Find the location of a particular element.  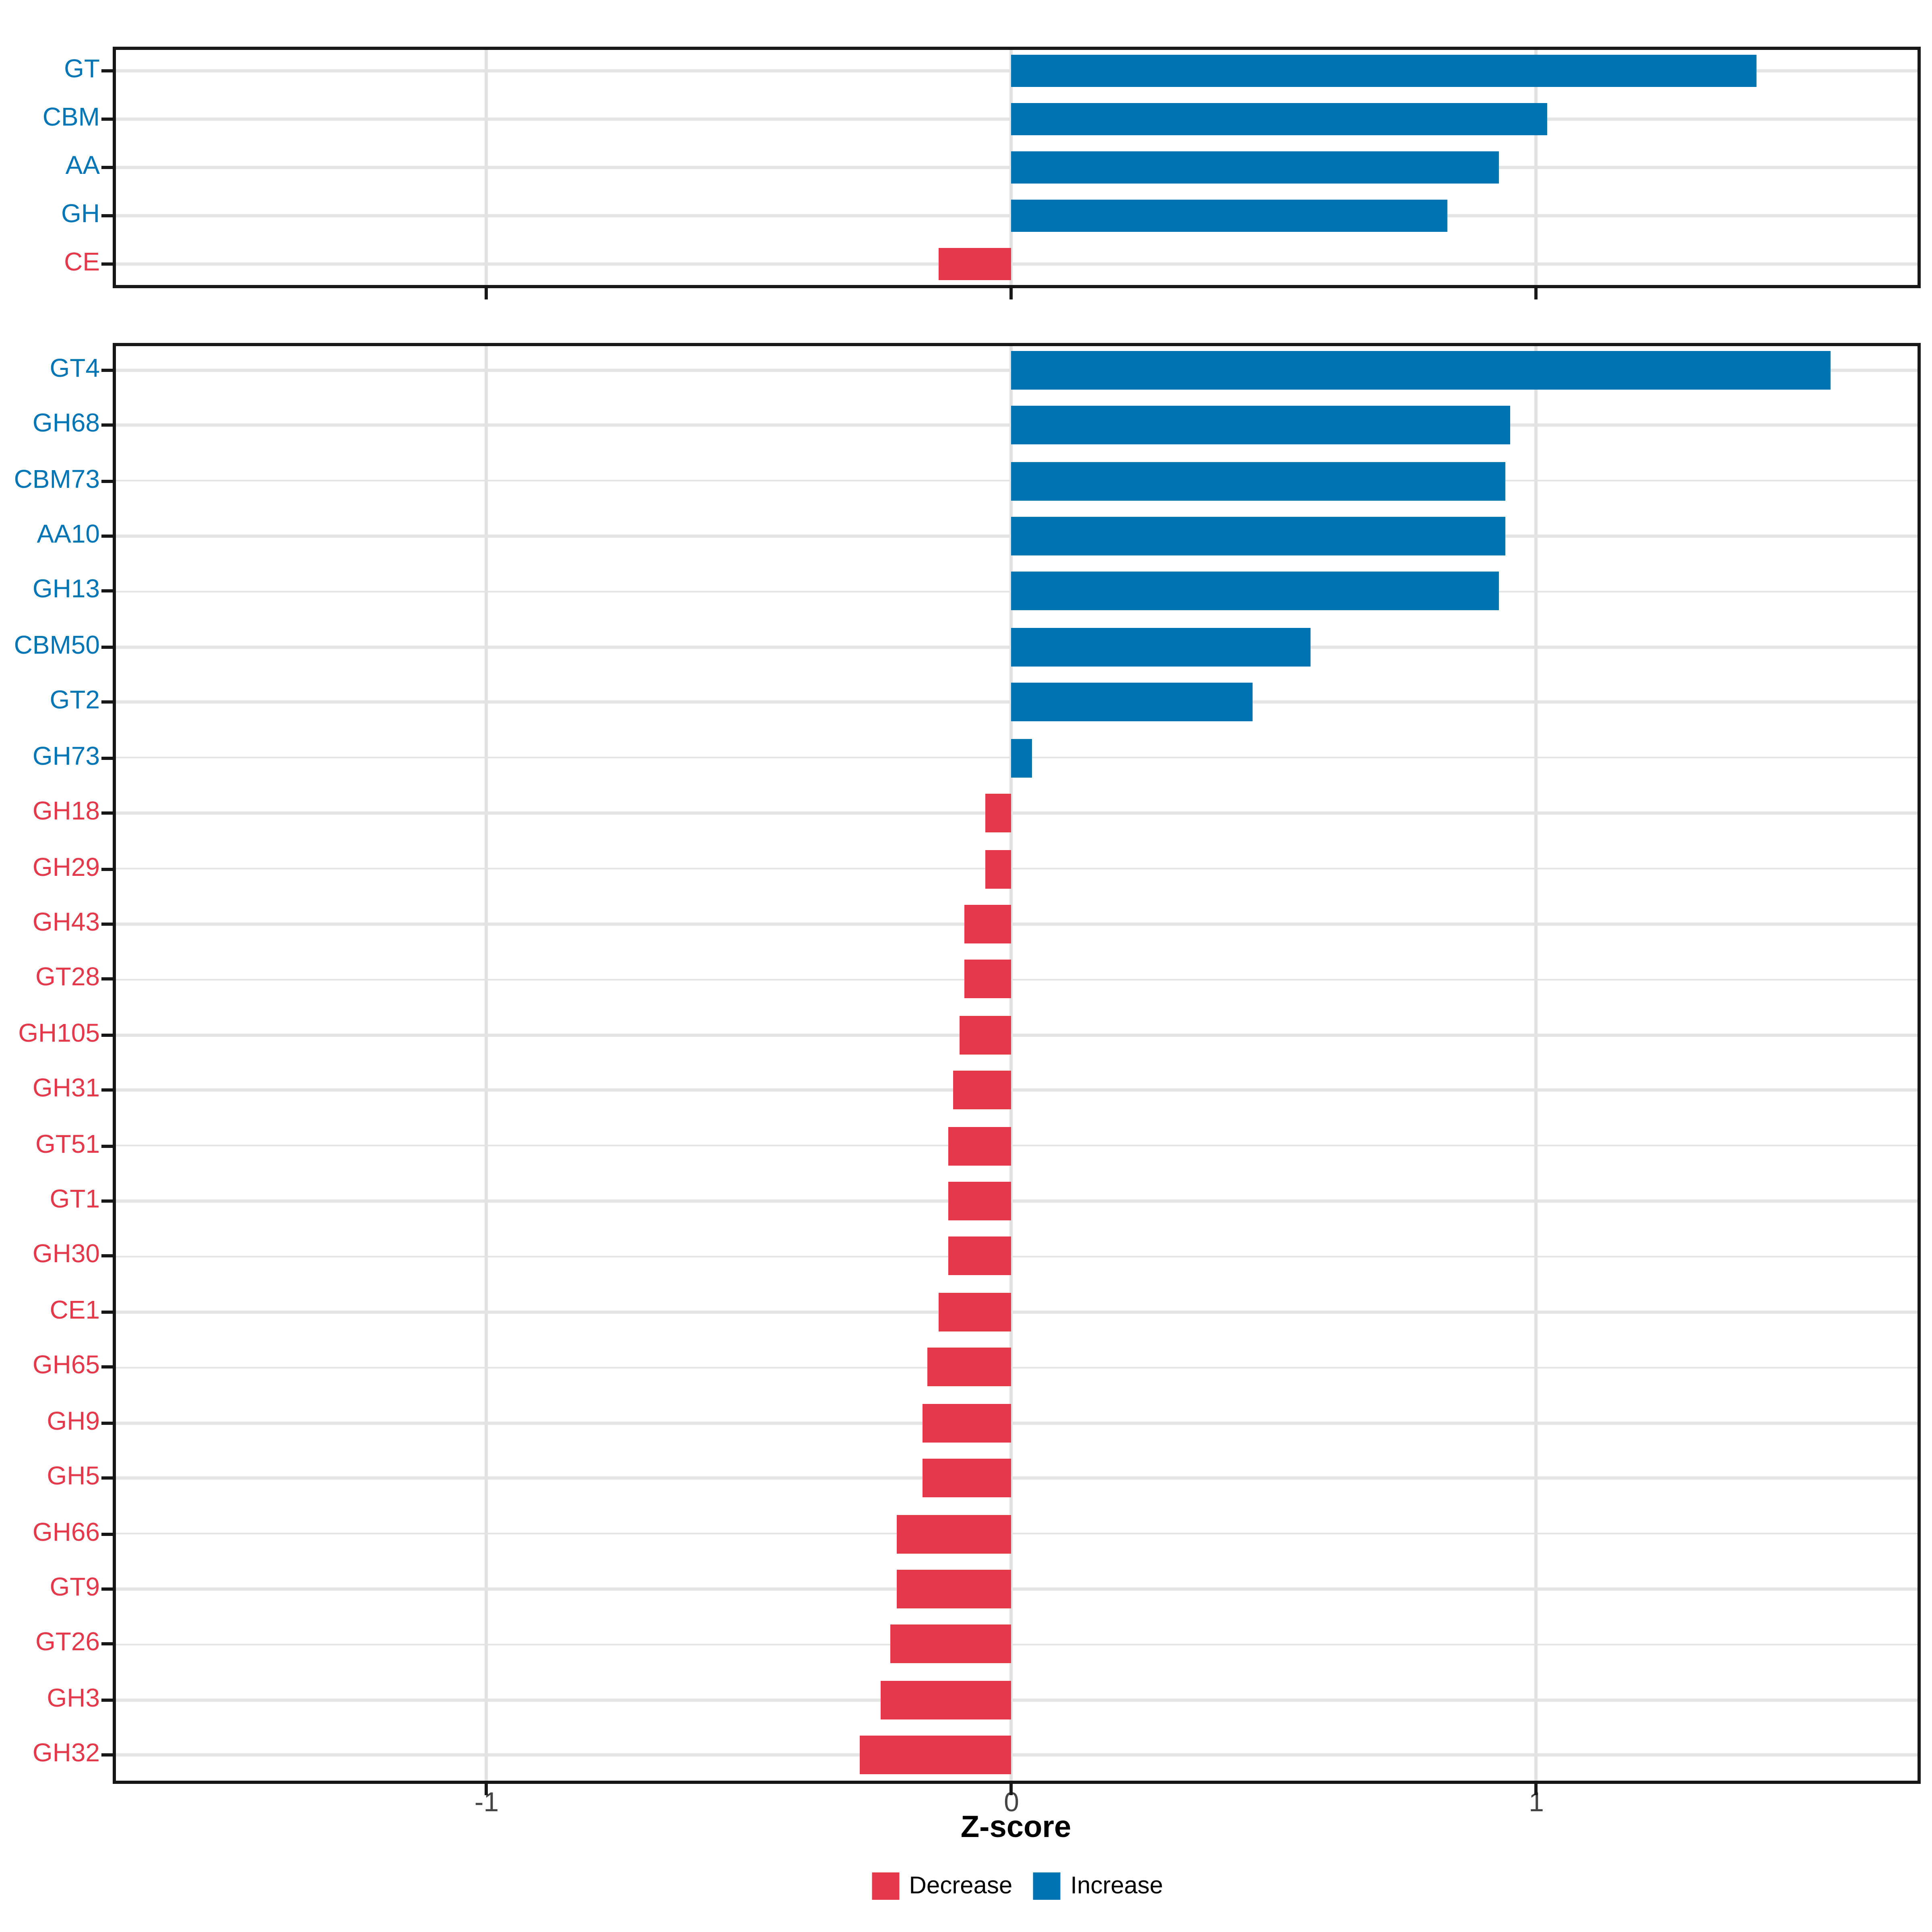

y-tick-GH3 is located at coordinates (107, 1700).